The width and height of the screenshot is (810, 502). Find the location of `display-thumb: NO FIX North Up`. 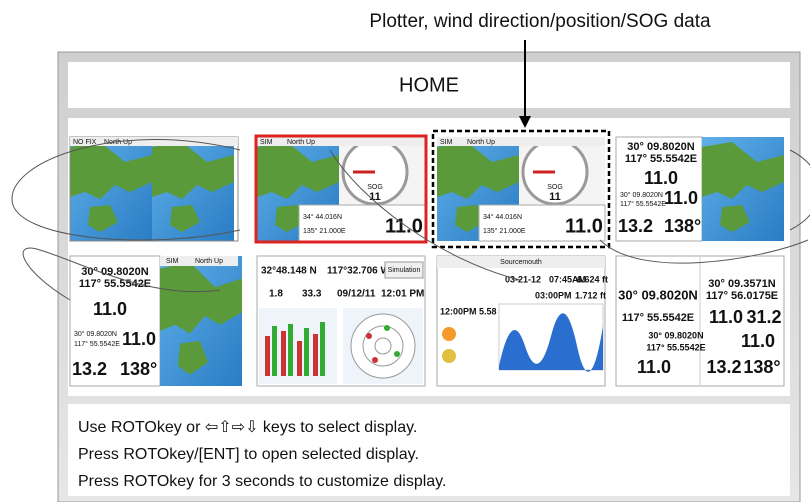

display-thumb: NO FIX North Up is located at coordinates (154, 189).